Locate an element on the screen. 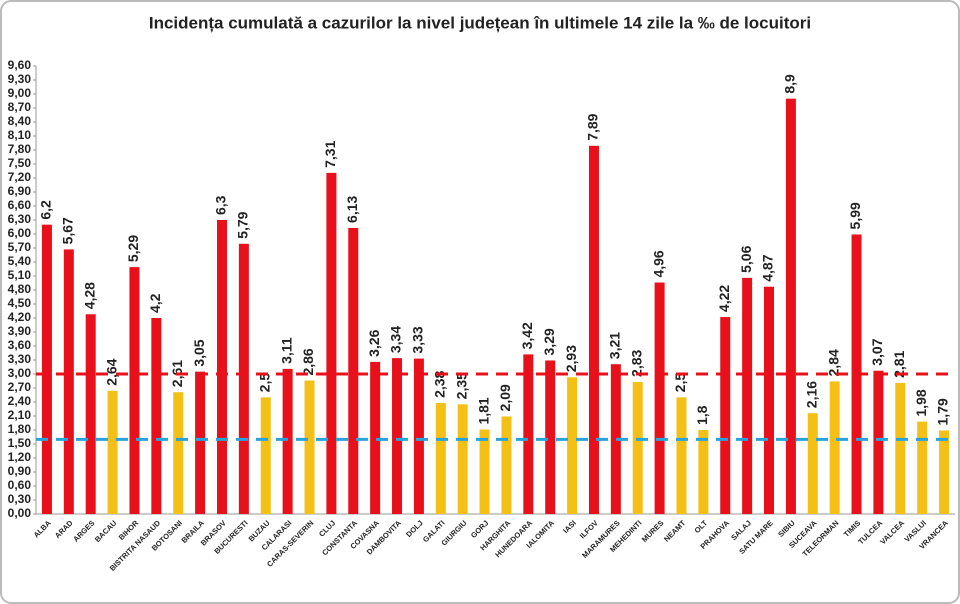  data-label: 4,28 is located at coordinates (89, 295).